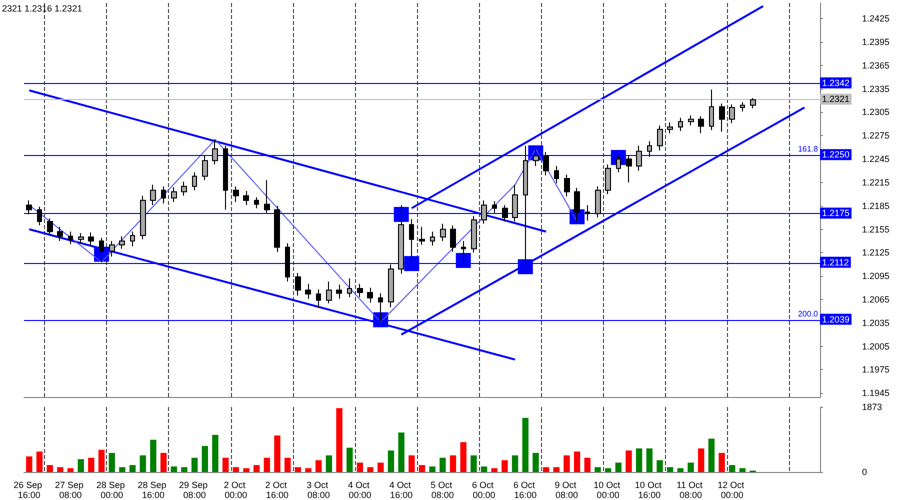 Image resolution: width=900 pixels, height=500 pixels. Describe the element at coordinates (876, 19) in the screenshot. I see `y-tick-label: 1.2425` at that location.